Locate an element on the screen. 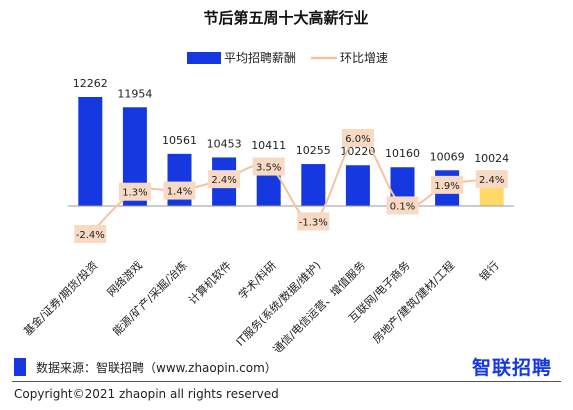 The height and width of the screenshot is (410, 573). bar-value-label: 10411 is located at coordinates (268, 145).